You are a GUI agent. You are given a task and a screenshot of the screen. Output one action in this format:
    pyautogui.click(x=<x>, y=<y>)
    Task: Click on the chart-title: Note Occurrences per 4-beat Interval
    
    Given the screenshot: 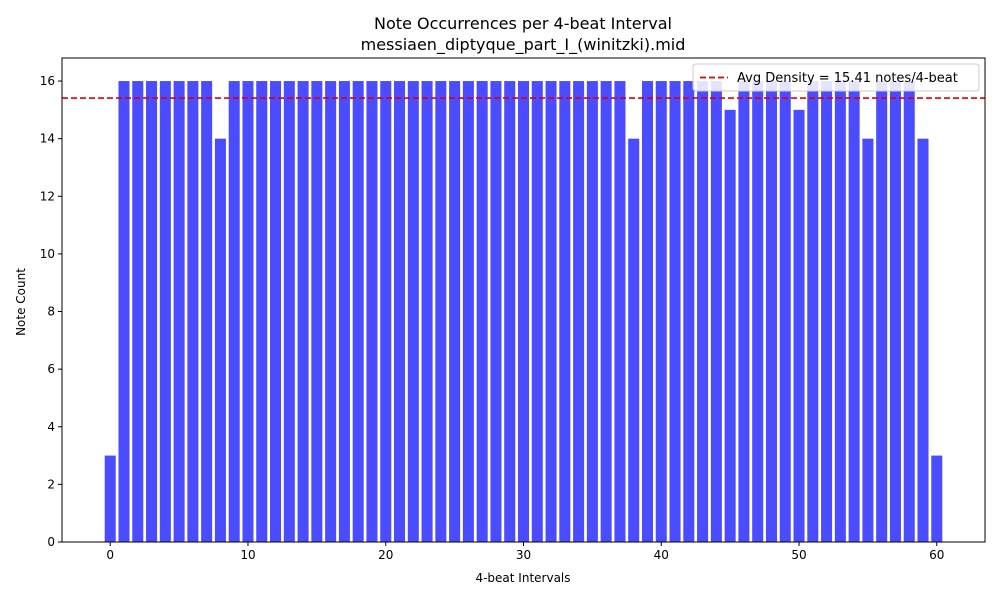 What is the action you would take?
    pyautogui.click(x=523, y=23)
    